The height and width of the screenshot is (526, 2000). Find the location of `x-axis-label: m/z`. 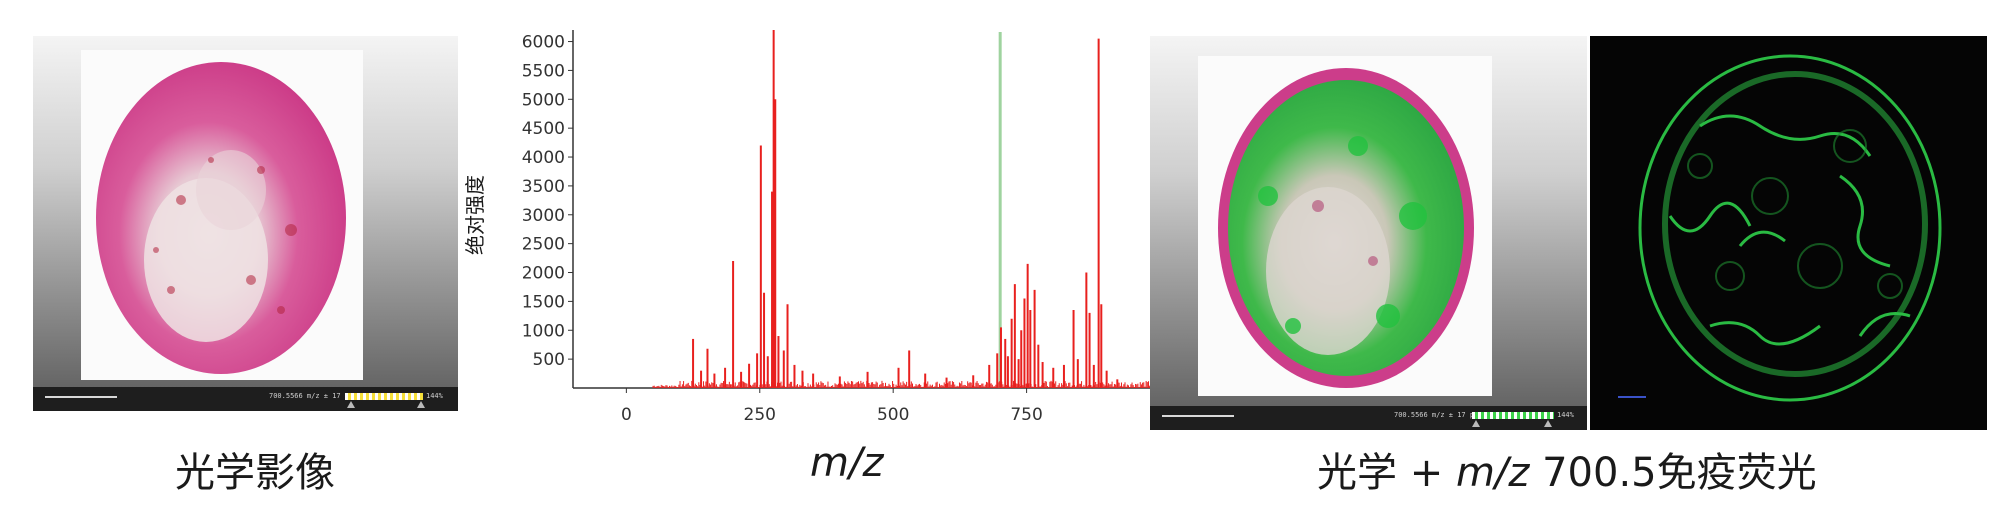

x-axis-label: m/z is located at coordinates (846, 463).